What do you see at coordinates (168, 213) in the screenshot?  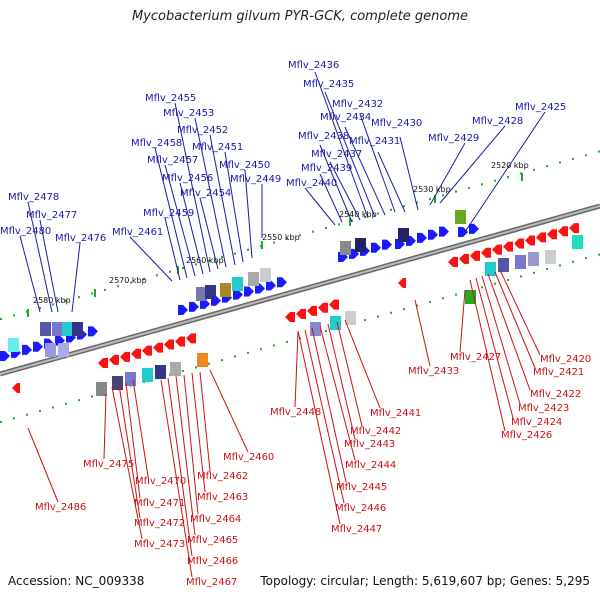 I see `gene-label: Mflv_2459` at bounding box center [168, 213].